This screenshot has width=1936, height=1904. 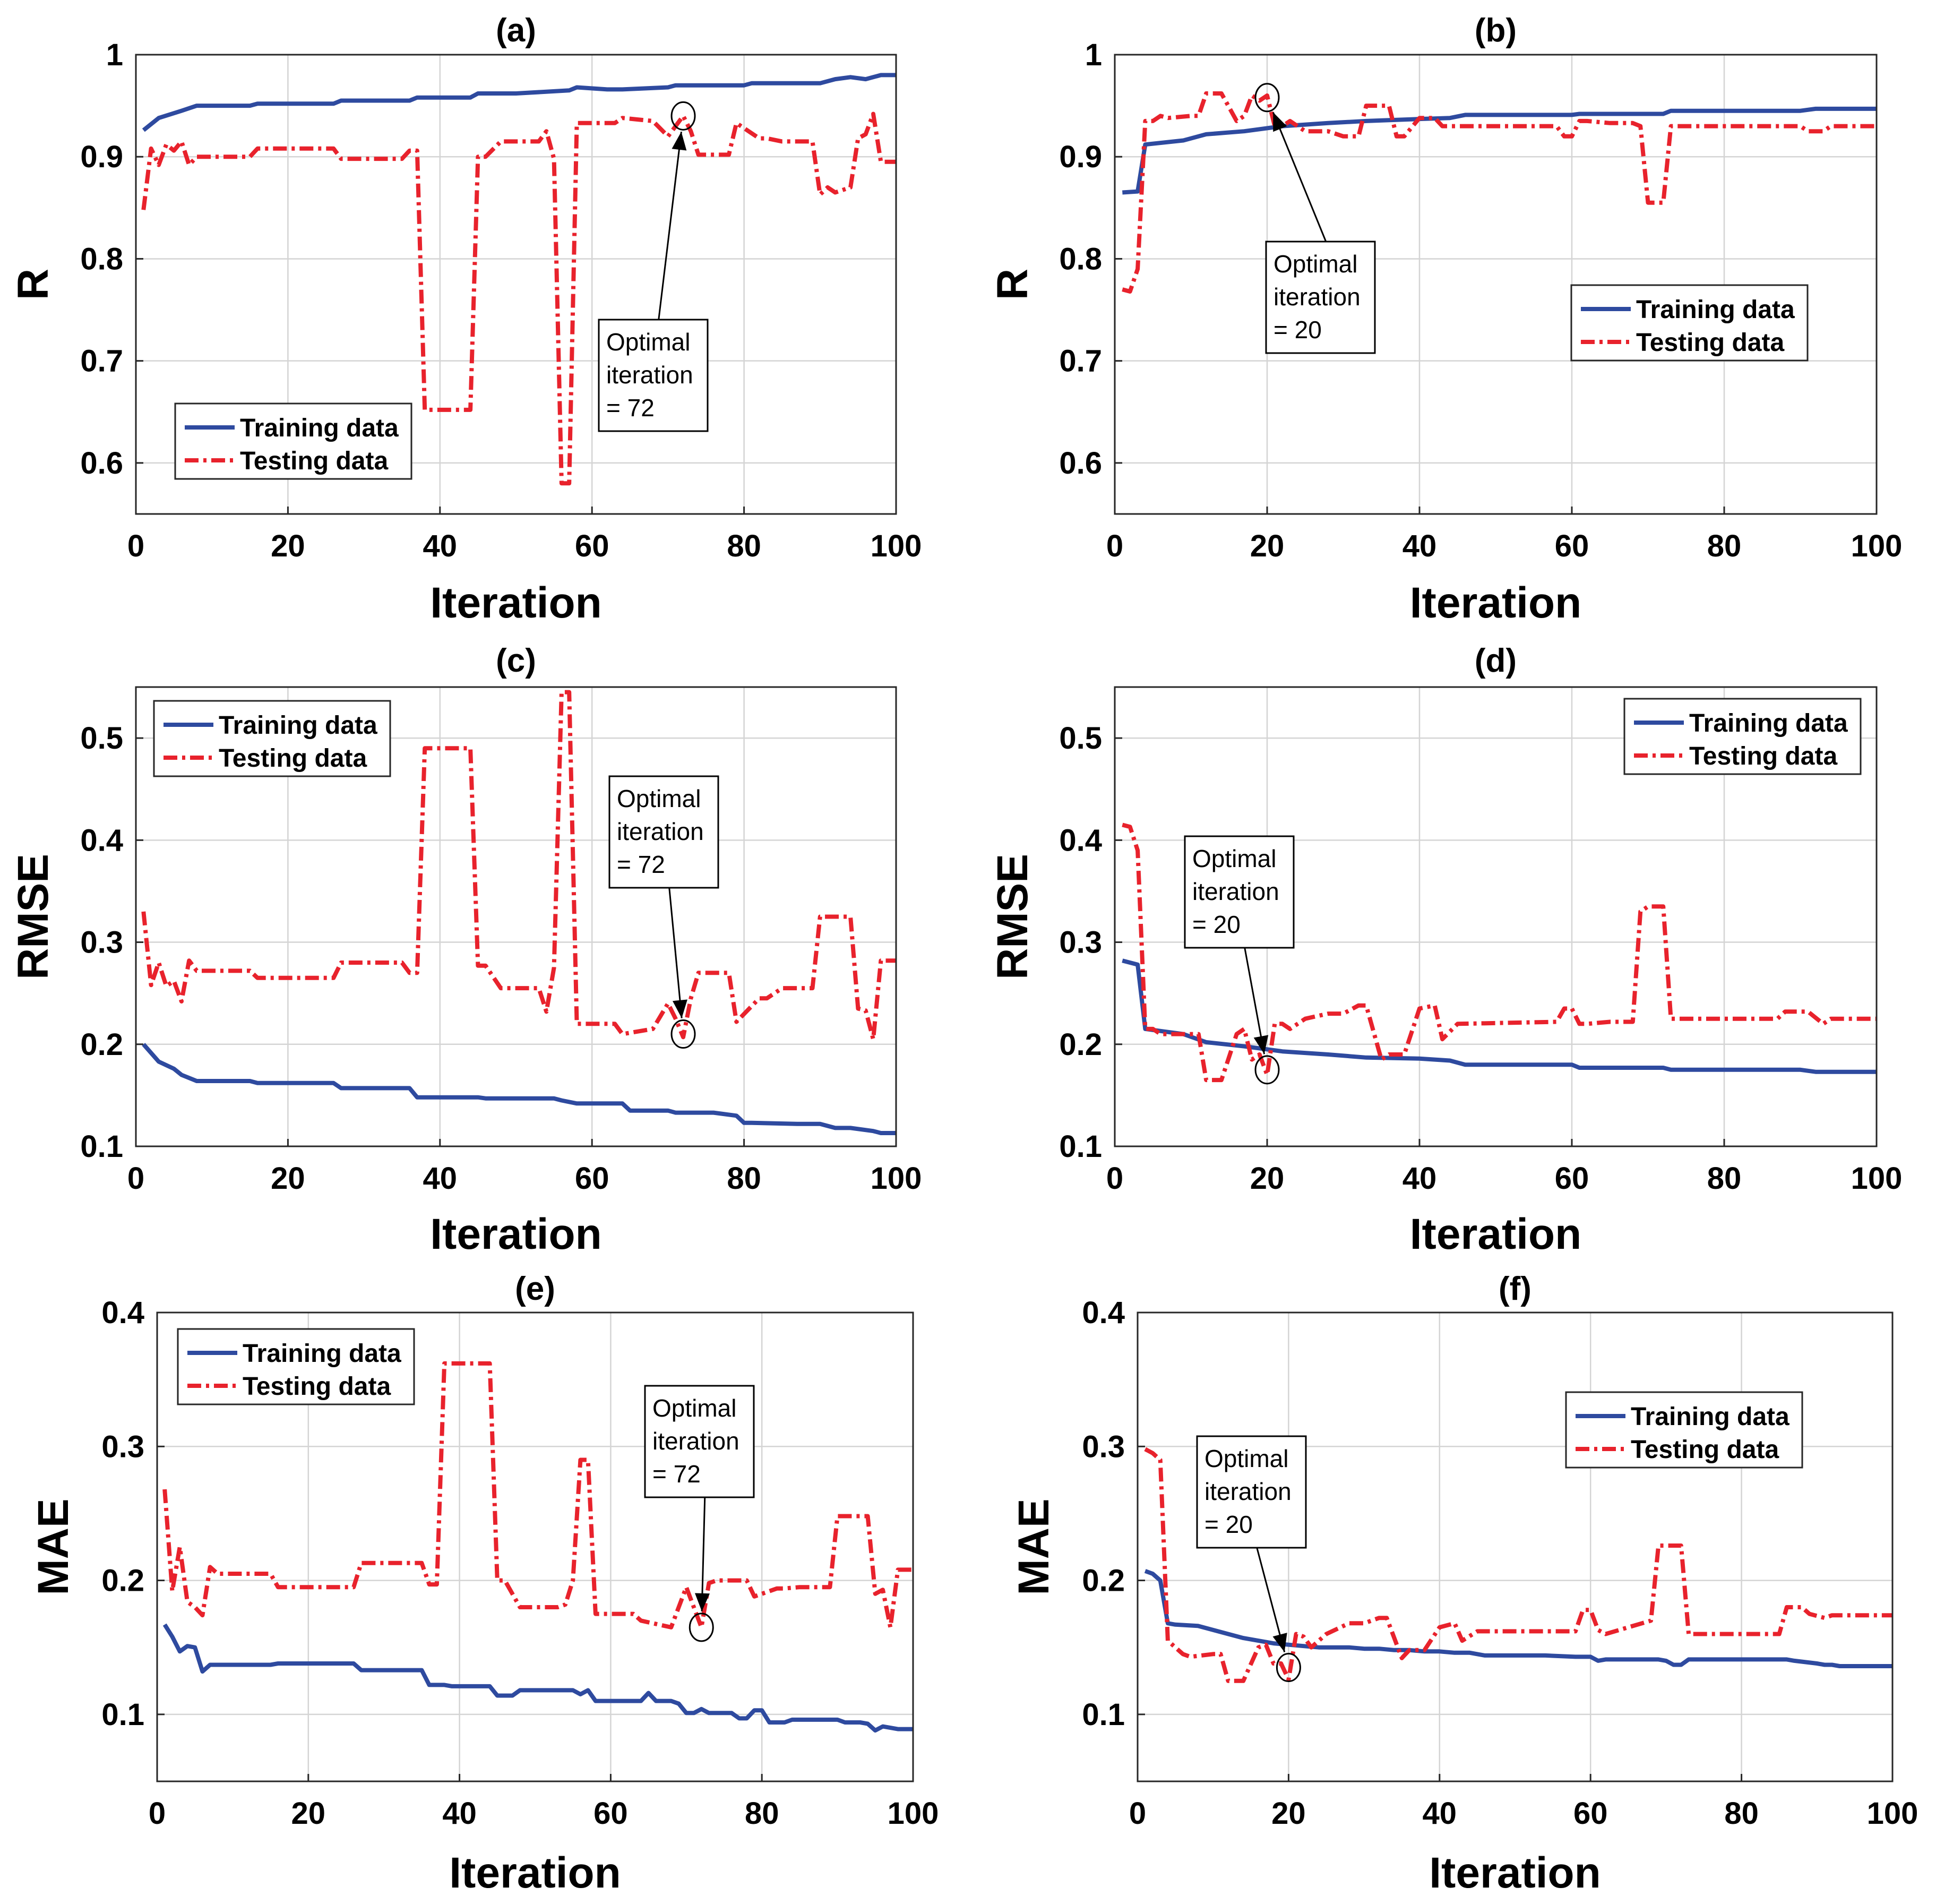 I want to click on y-axis-label: MAE, so click(x=53, y=1546).